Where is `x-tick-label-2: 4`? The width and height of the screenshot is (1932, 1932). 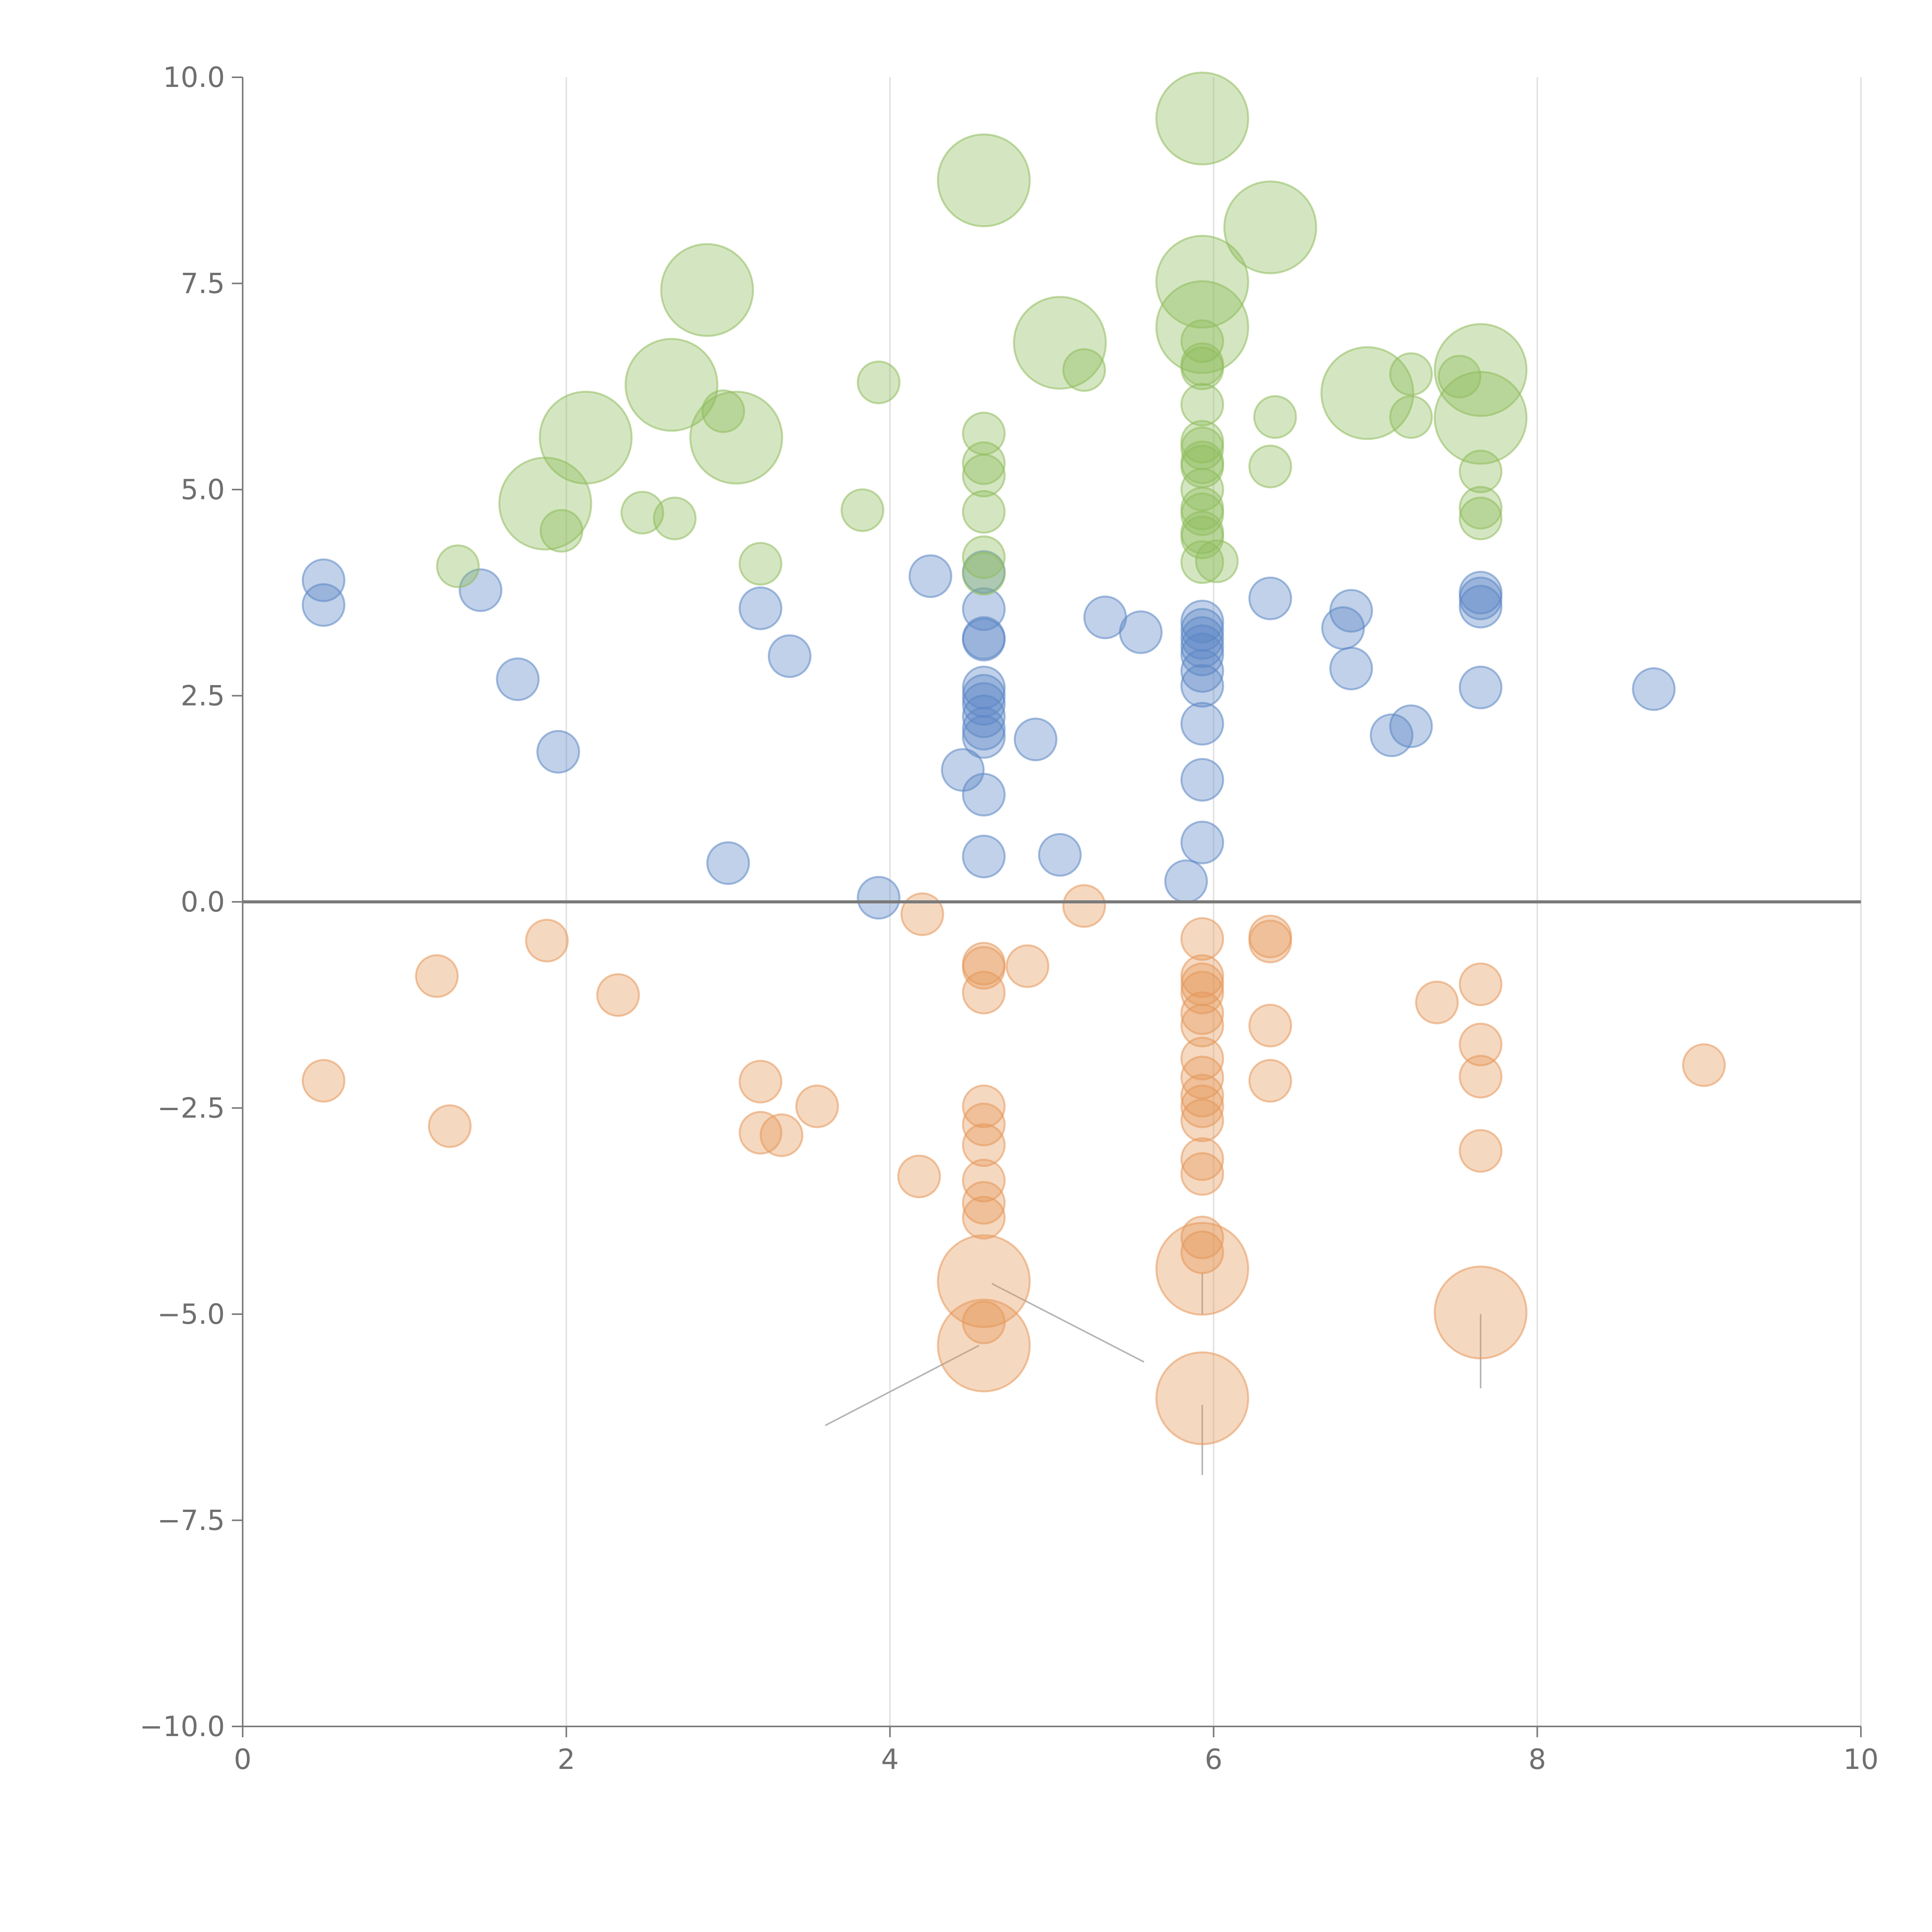 x-tick-label-2: 4 is located at coordinates (890, 1759).